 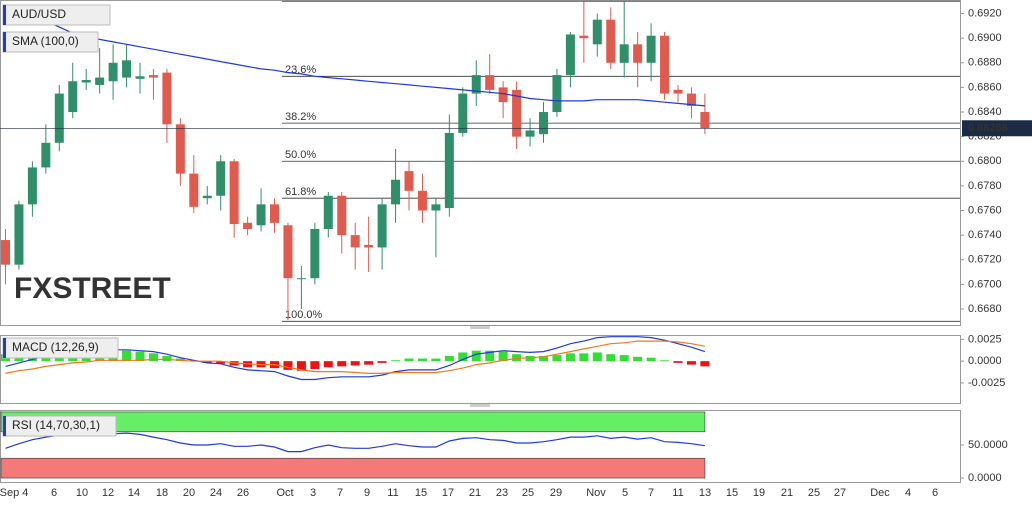 What do you see at coordinates (14, 493) in the screenshot?
I see `x-tick-label: Sep 4` at bounding box center [14, 493].